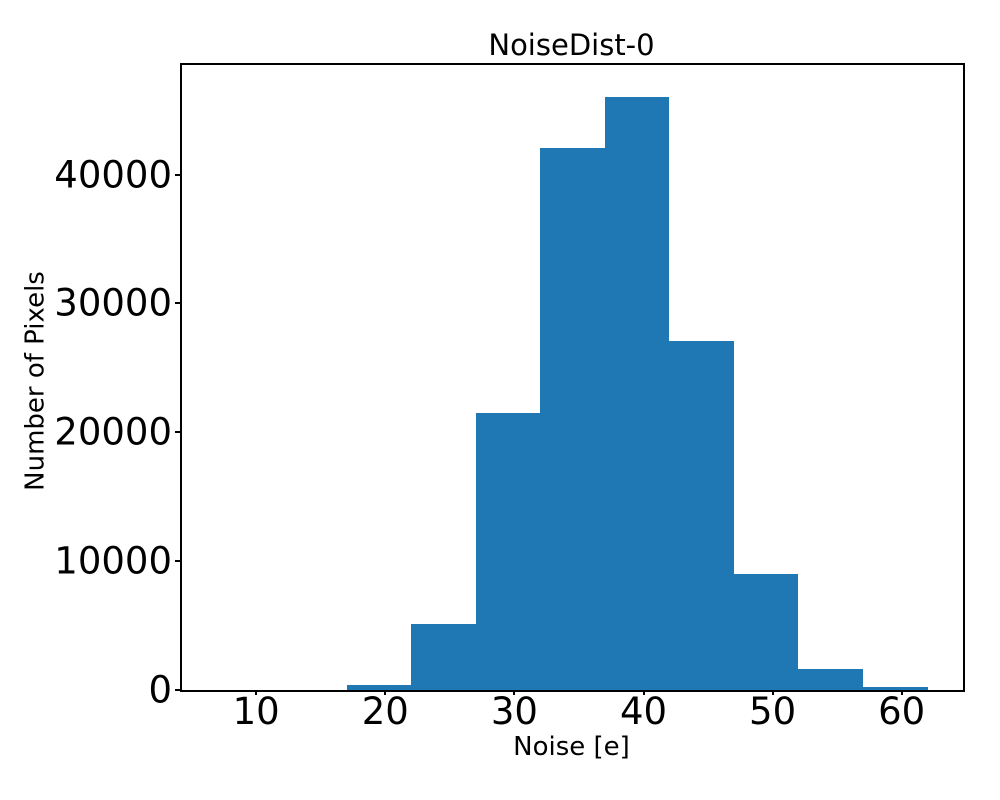  Describe the element at coordinates (113, 303) in the screenshot. I see `y-tick-label: 30000` at that location.